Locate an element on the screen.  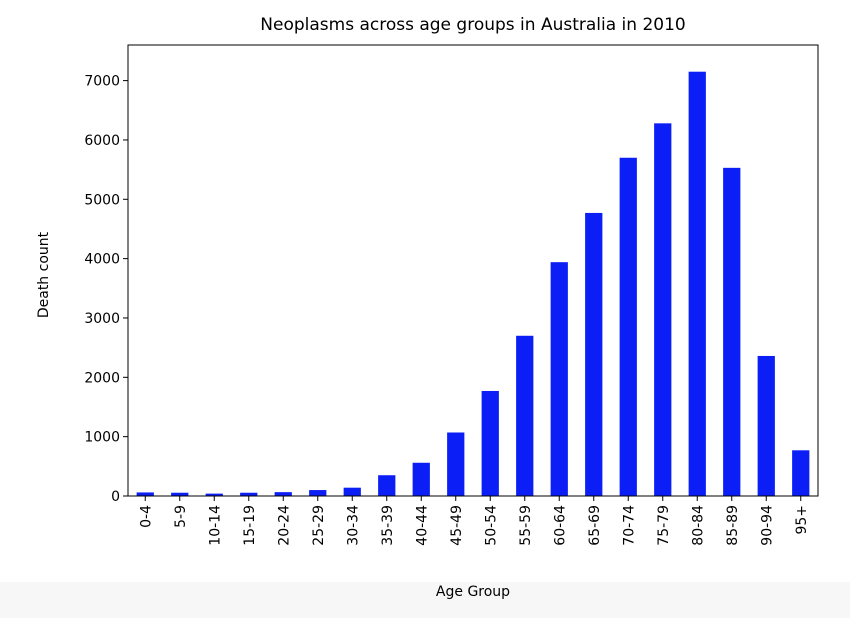
x-tick-label: 30-34 is located at coordinates (353, 525).